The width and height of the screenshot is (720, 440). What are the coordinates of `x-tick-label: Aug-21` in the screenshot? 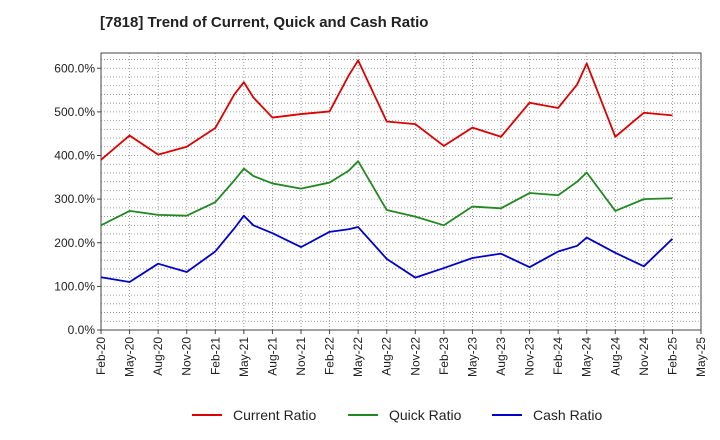 It's located at (272, 356).